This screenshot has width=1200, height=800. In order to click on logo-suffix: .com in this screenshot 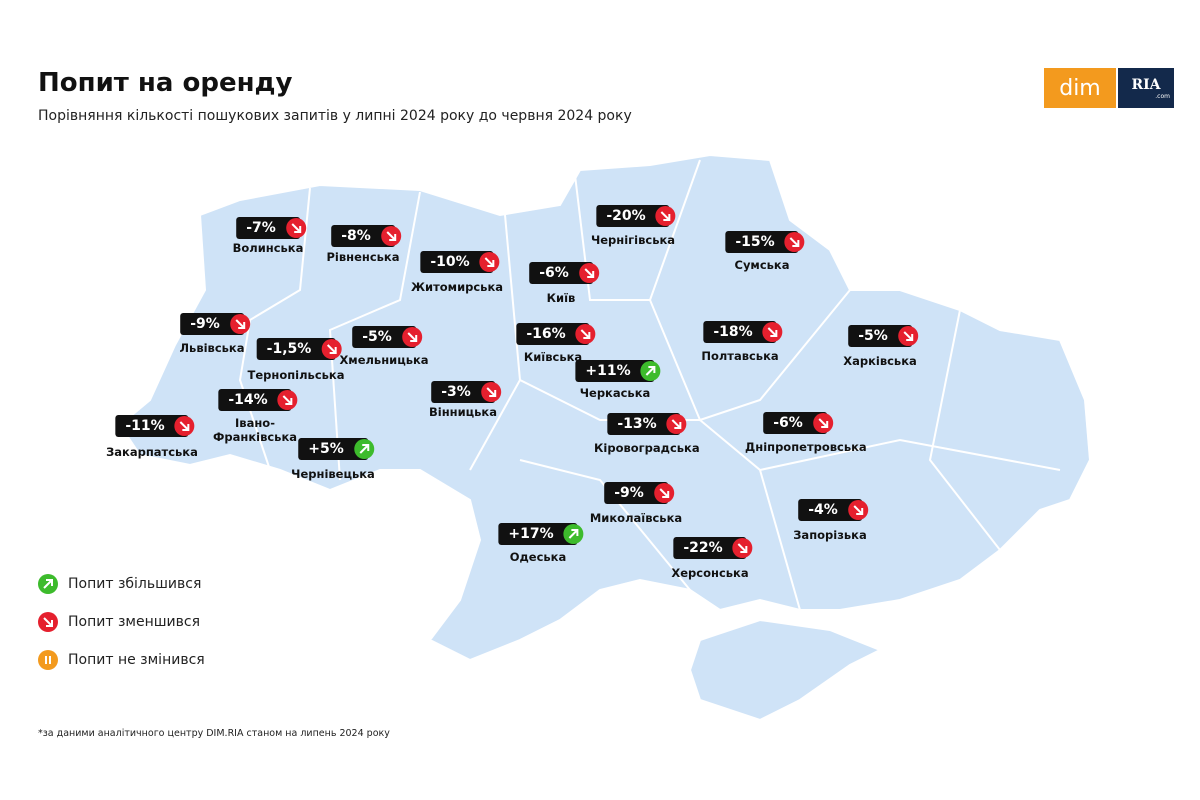, I will do `click(1162, 96)`.